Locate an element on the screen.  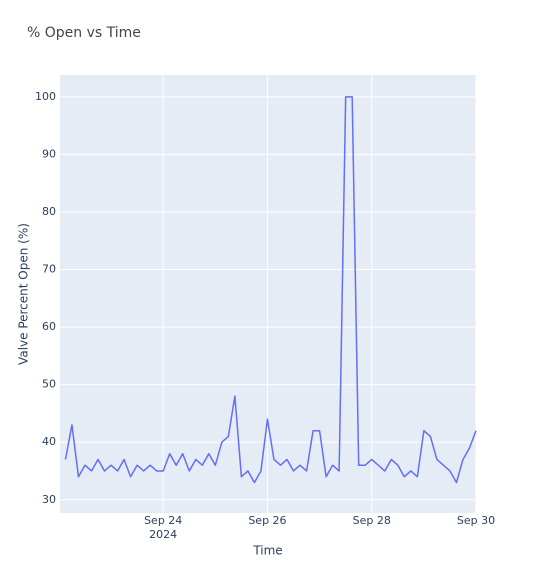
y-tick-label: 30 is located at coordinates (49, 499).